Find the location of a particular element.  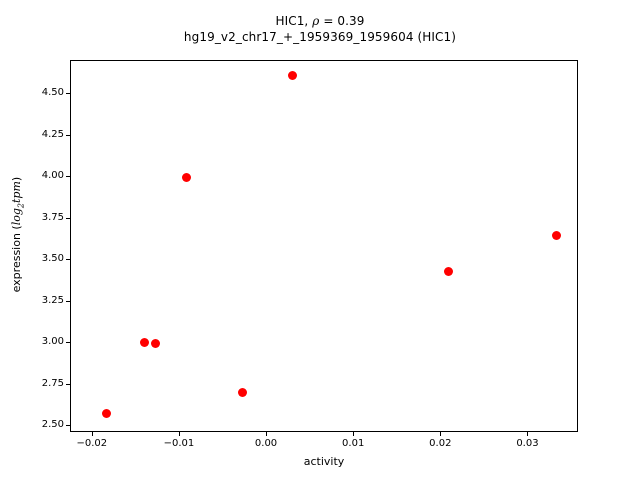

y-tick-label: 3.75 is located at coordinates (52, 217).